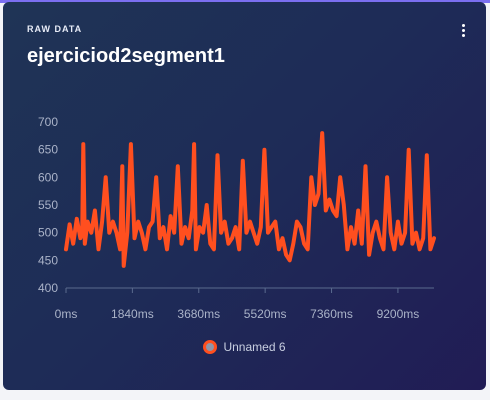 This screenshot has height=400, width=490. What do you see at coordinates (48, 205) in the screenshot?
I see `y-tick-label: 550` at bounding box center [48, 205].